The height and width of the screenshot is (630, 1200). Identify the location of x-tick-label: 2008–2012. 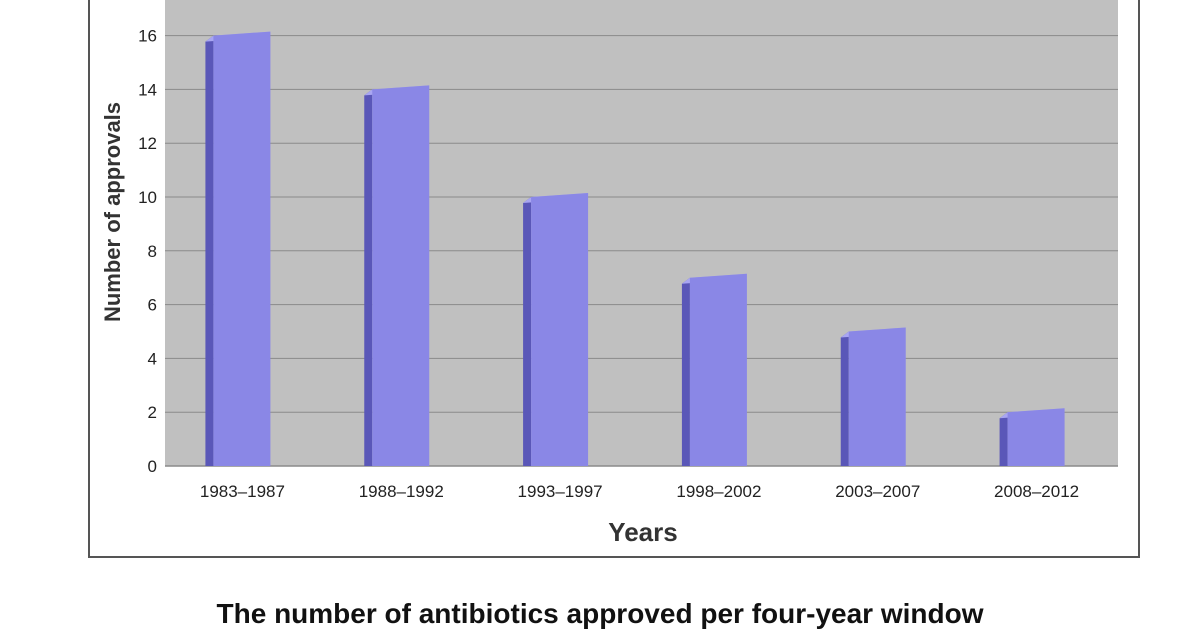
(1036, 491).